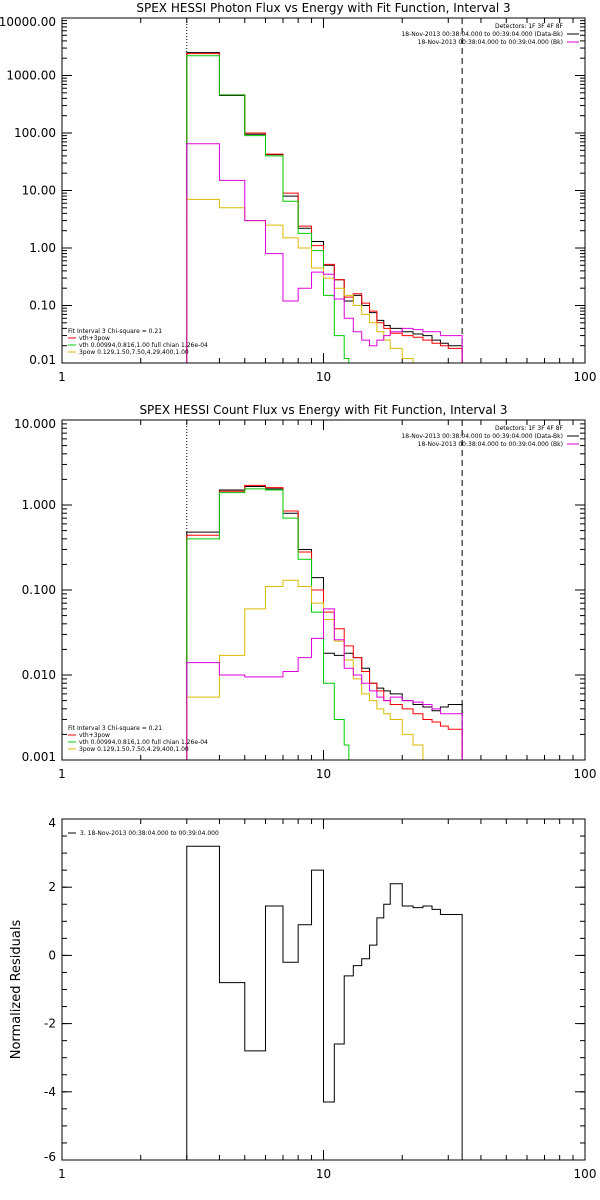 This screenshot has height=1200, width=600. What do you see at coordinates (52, 887) in the screenshot?
I see `y-tick-label: 2` at bounding box center [52, 887].